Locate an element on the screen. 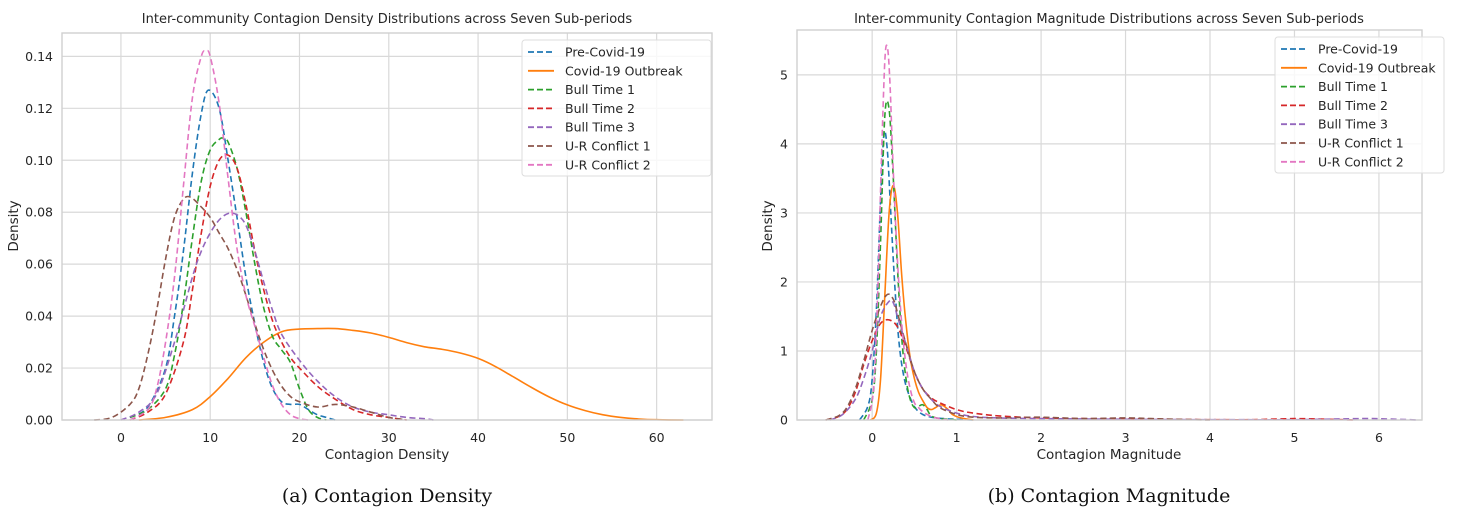 This screenshot has width=1458, height=513. y-tick-label: 2 is located at coordinates (784, 281).